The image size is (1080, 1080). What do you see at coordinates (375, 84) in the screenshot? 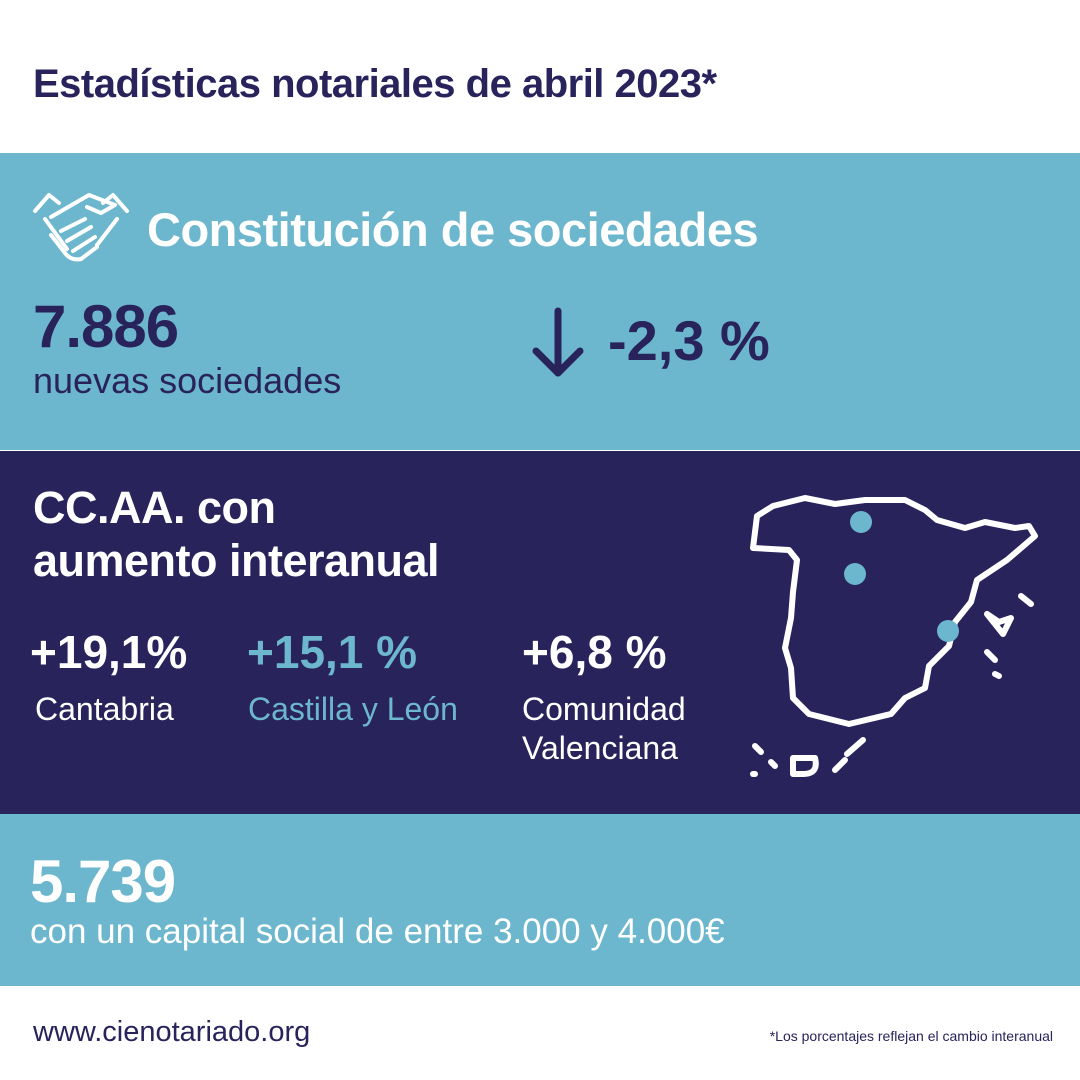
I see `page-title: Estadísticas notariales de abril 2023*` at bounding box center [375, 84].